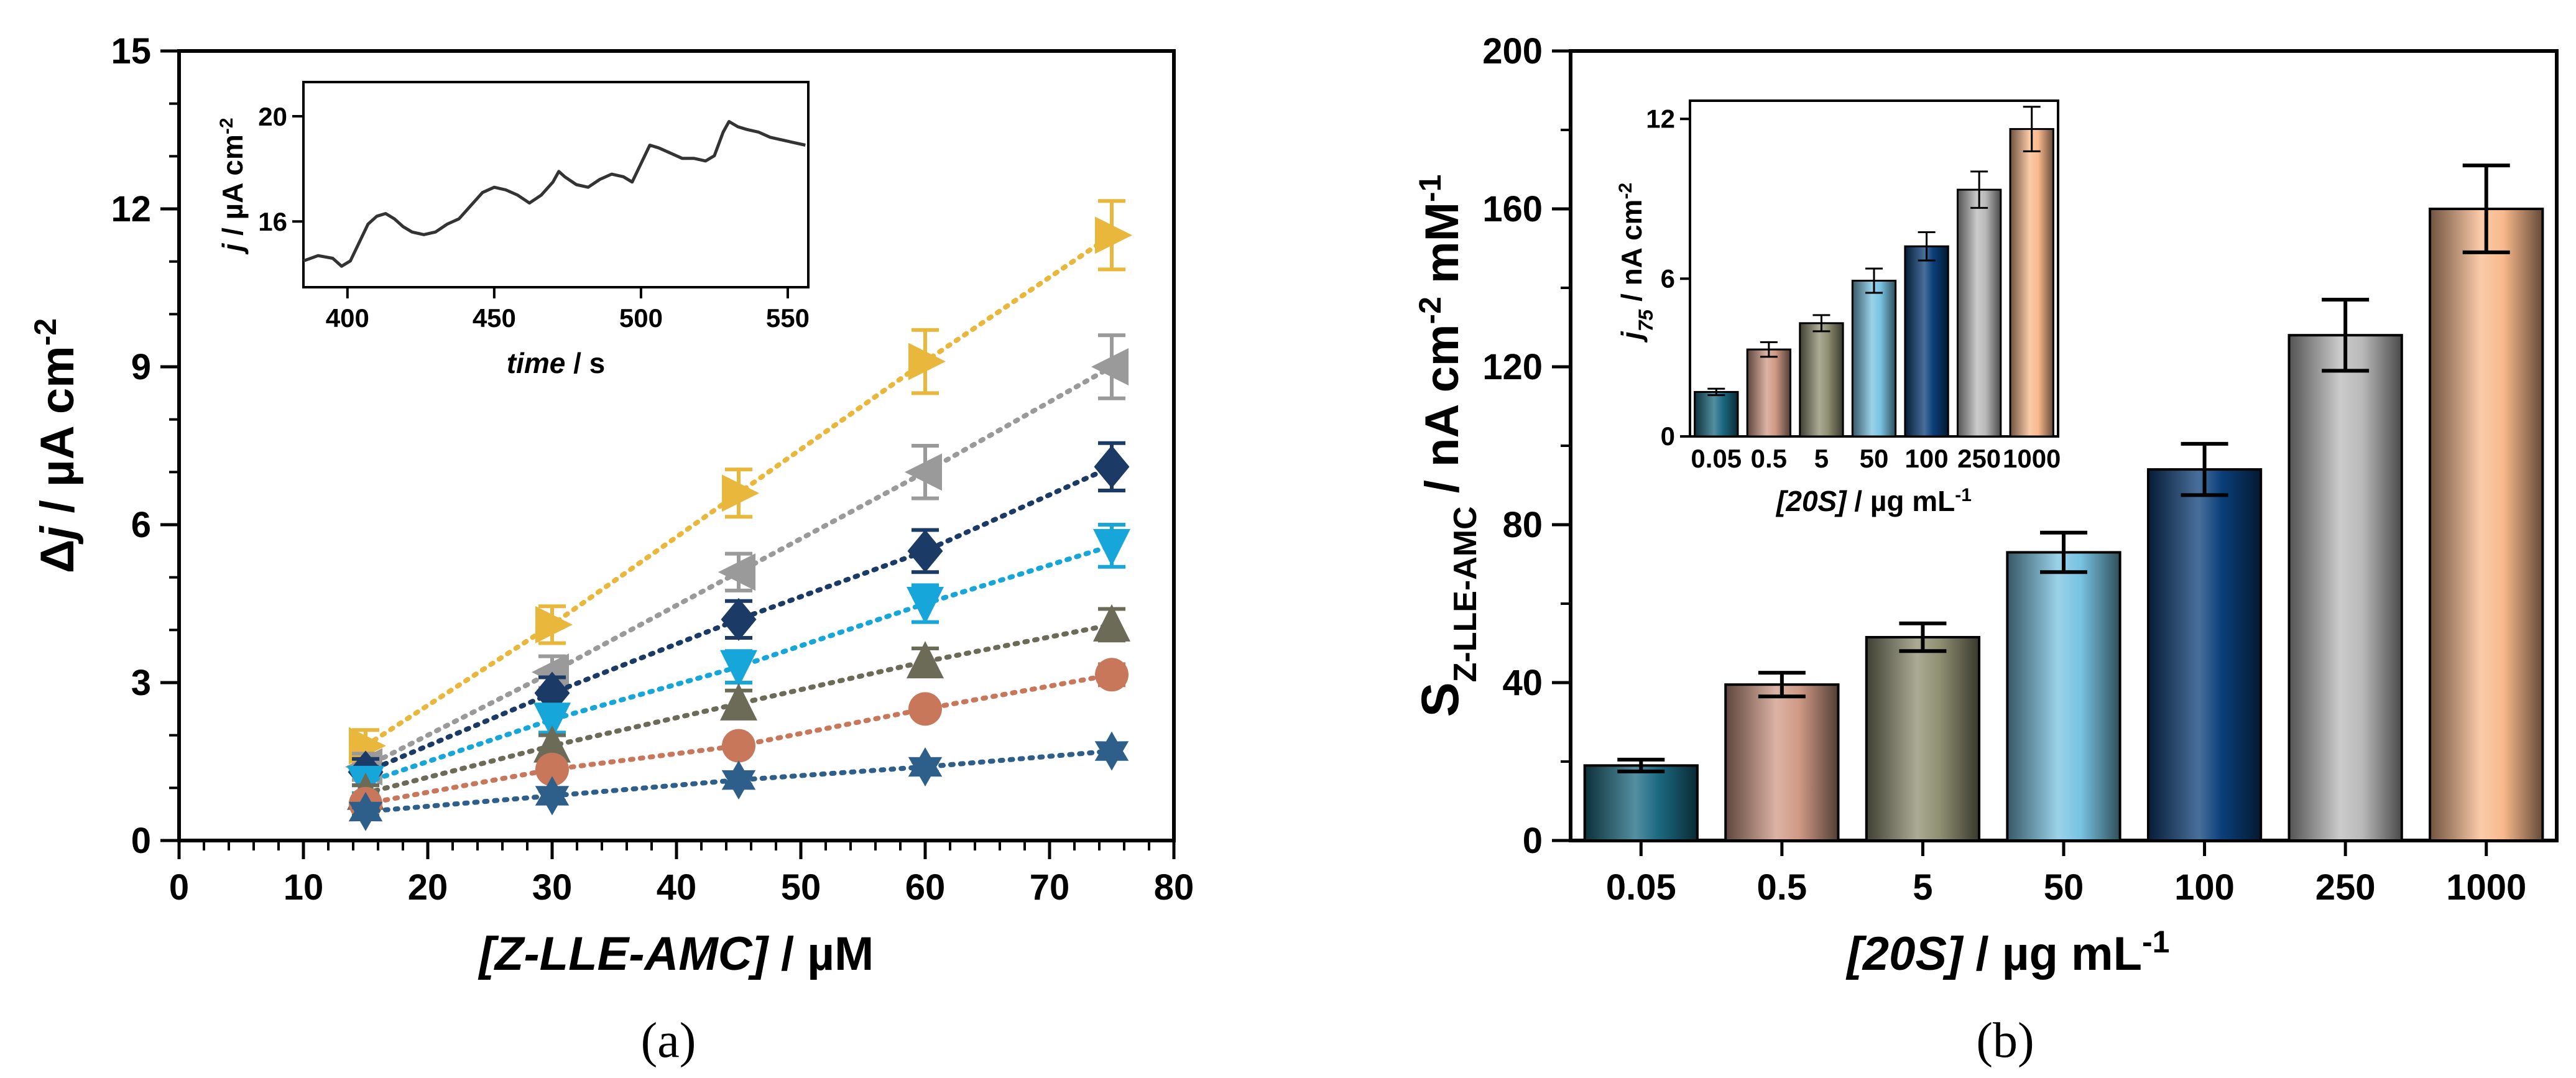 This screenshot has height=1078, width=2576. I want to click on inset-x-tick-label: 250, so click(1979, 458).